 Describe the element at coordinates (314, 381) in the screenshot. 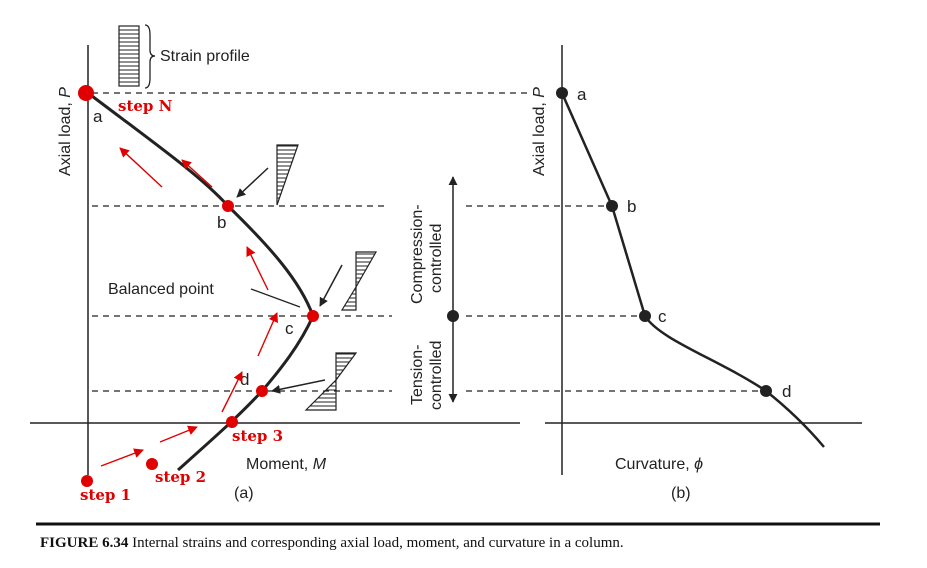

I see `strain-diagram-d` at that location.